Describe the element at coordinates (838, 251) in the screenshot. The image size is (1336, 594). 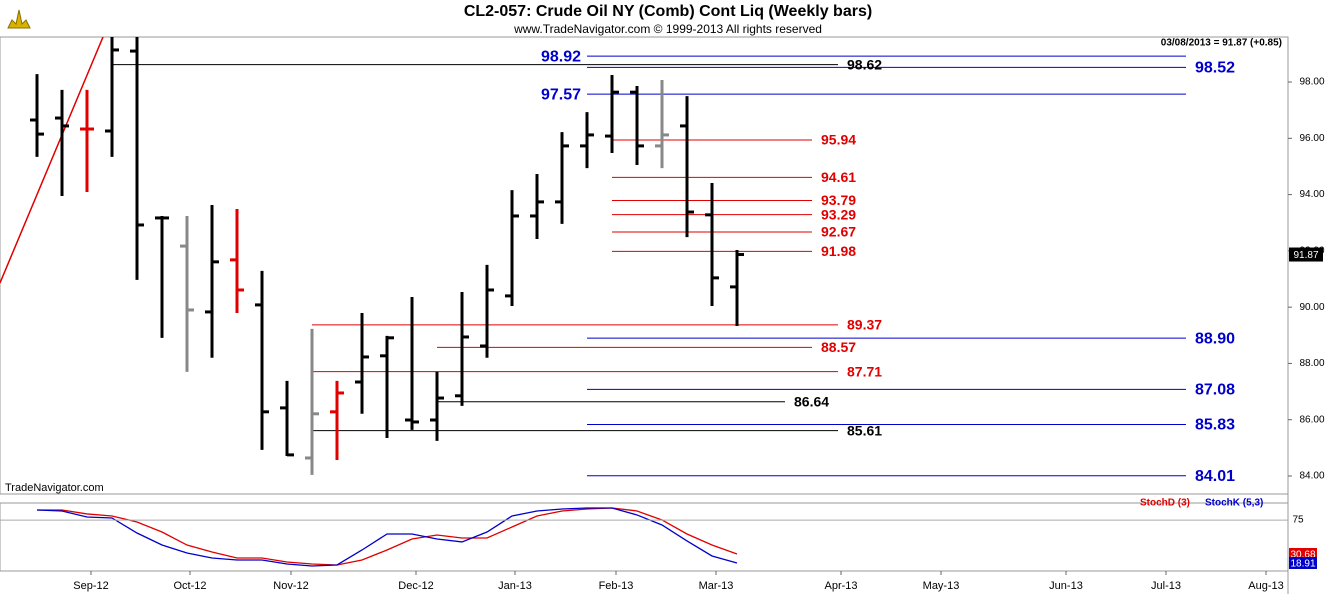
I see `level-label: 91.98` at that location.